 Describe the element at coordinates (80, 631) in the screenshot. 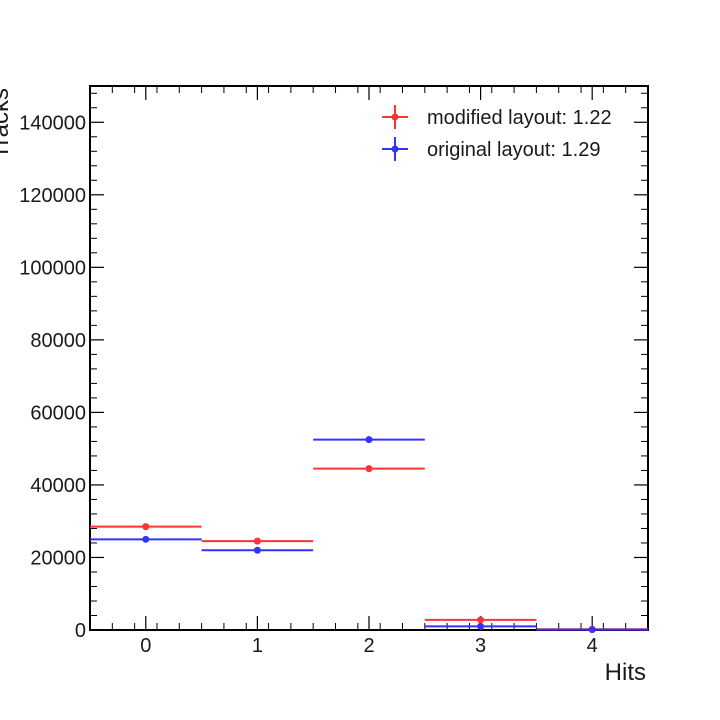

I see `y-tick-label: 0` at that location.